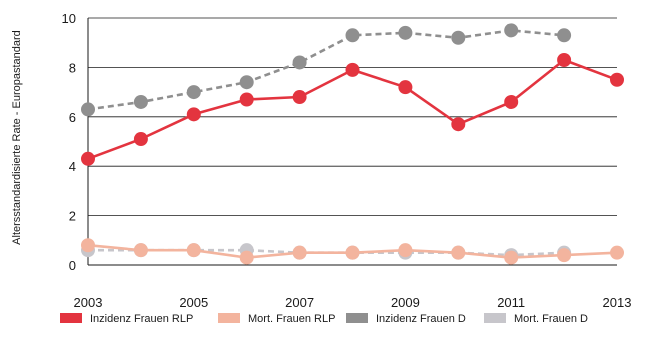 This screenshot has height=347, width=649. I want to click on x-tick-label: 2013, so click(617, 302).